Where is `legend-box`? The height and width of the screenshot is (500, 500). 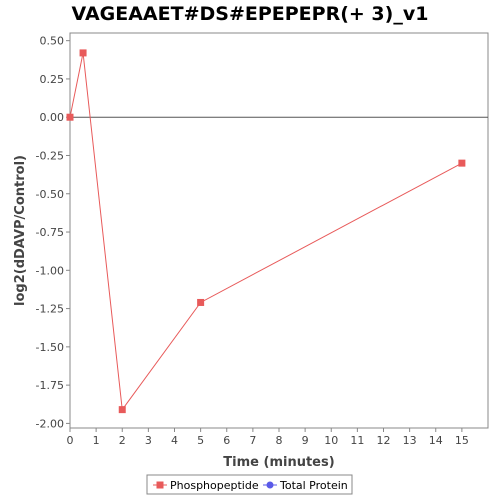 legend-box is located at coordinates (249, 484).